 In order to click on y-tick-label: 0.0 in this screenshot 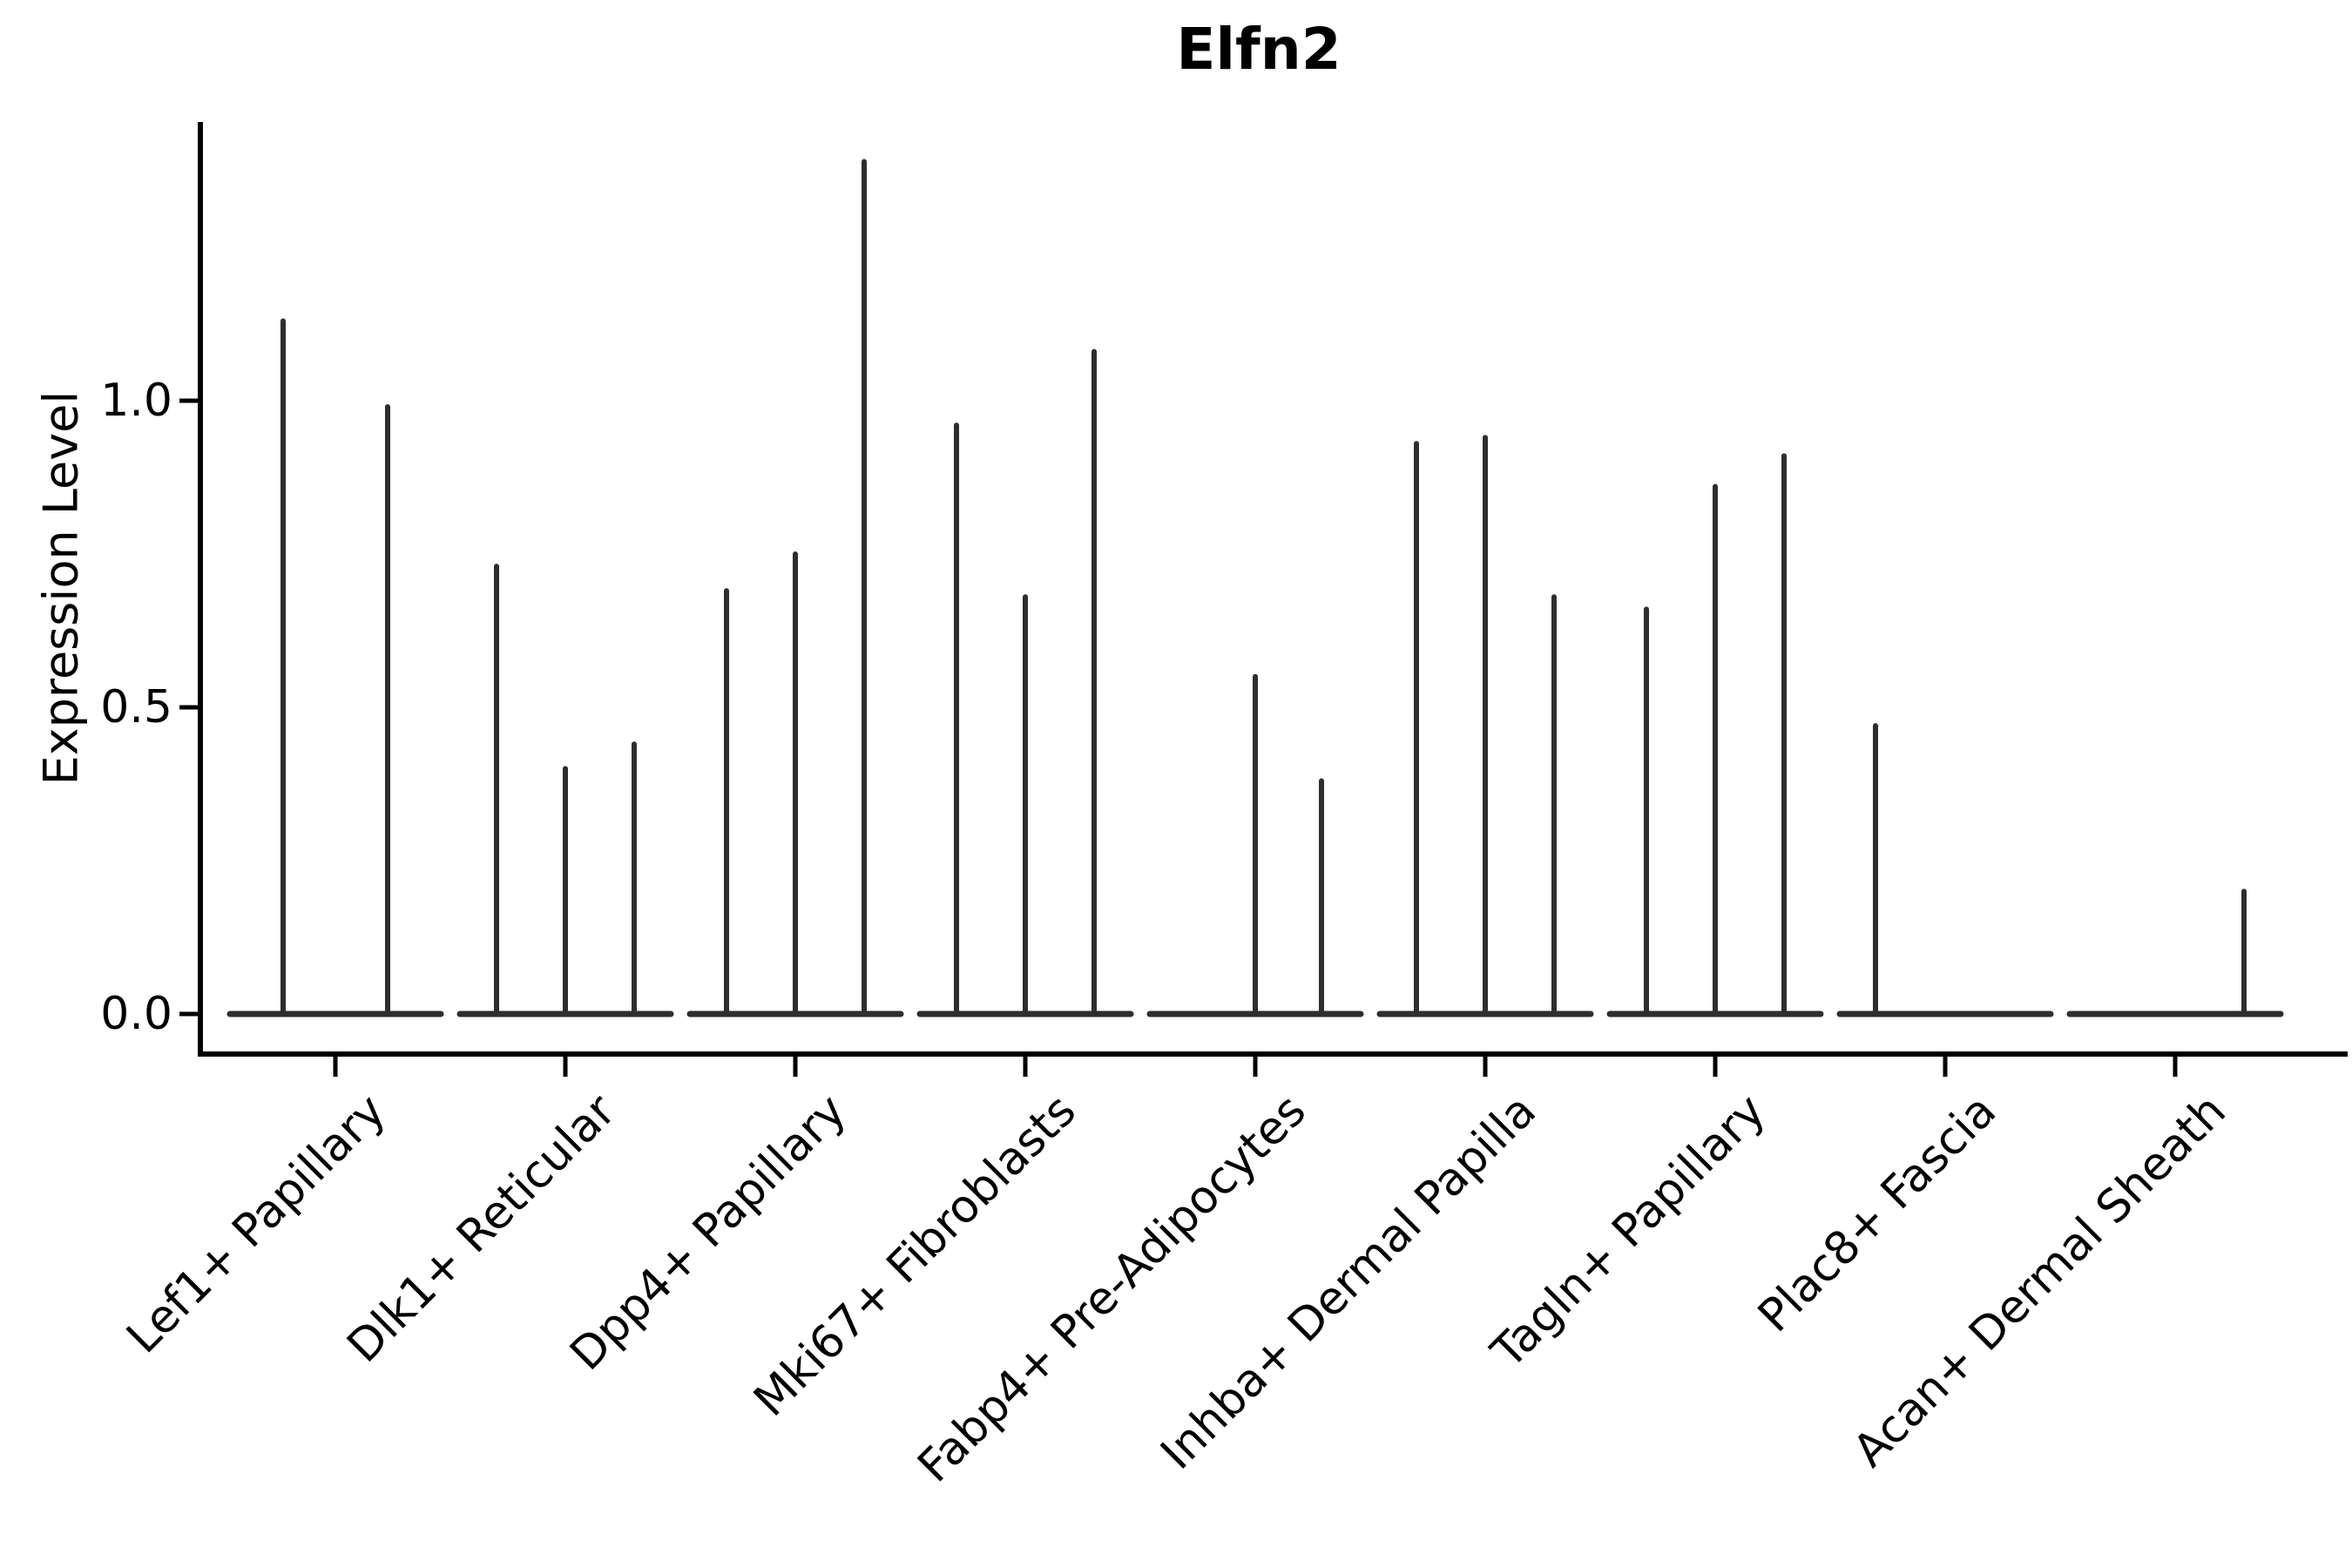, I will do `click(136, 1014)`.